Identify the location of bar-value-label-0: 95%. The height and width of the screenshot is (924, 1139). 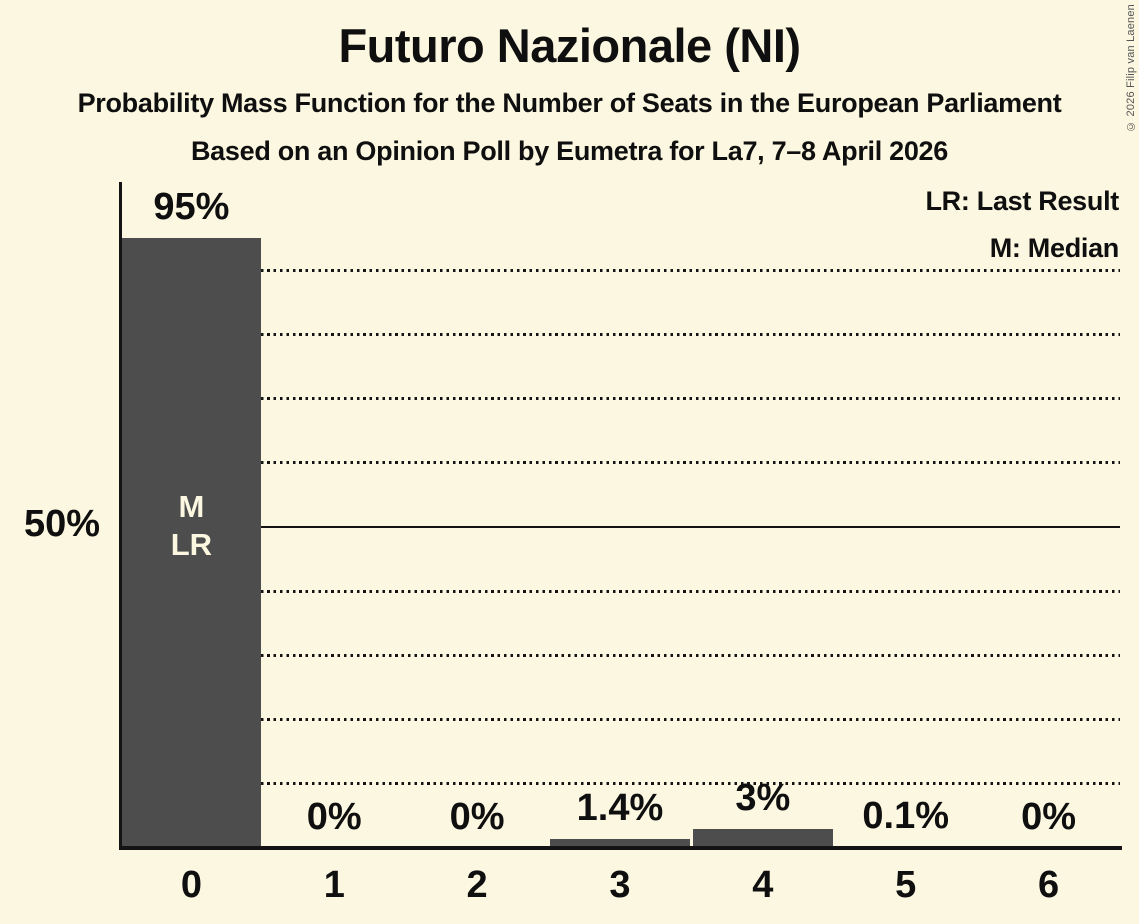
(191, 207).